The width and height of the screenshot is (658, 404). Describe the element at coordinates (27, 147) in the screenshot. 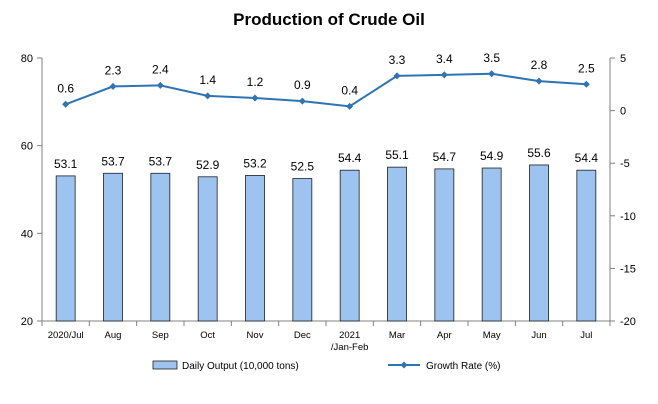

I see `y-left-tick-label: 60` at that location.